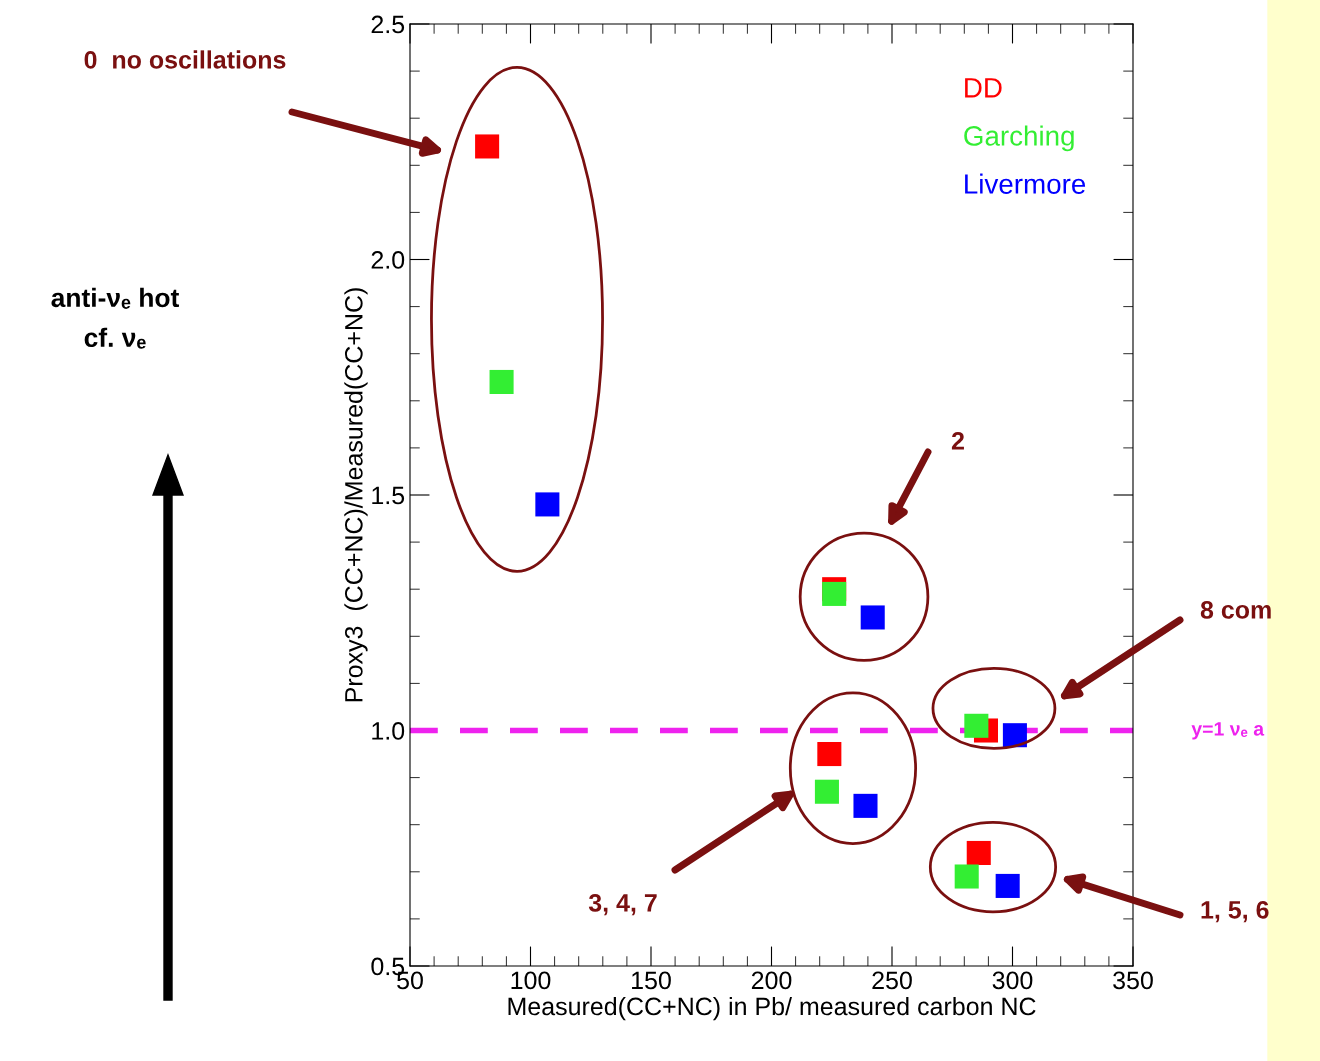 Image resolution: width=1320 pixels, height=1061 pixels. What do you see at coordinates (1235, 912) in the screenshot?
I see `text: 1, 5, 6` at bounding box center [1235, 912].